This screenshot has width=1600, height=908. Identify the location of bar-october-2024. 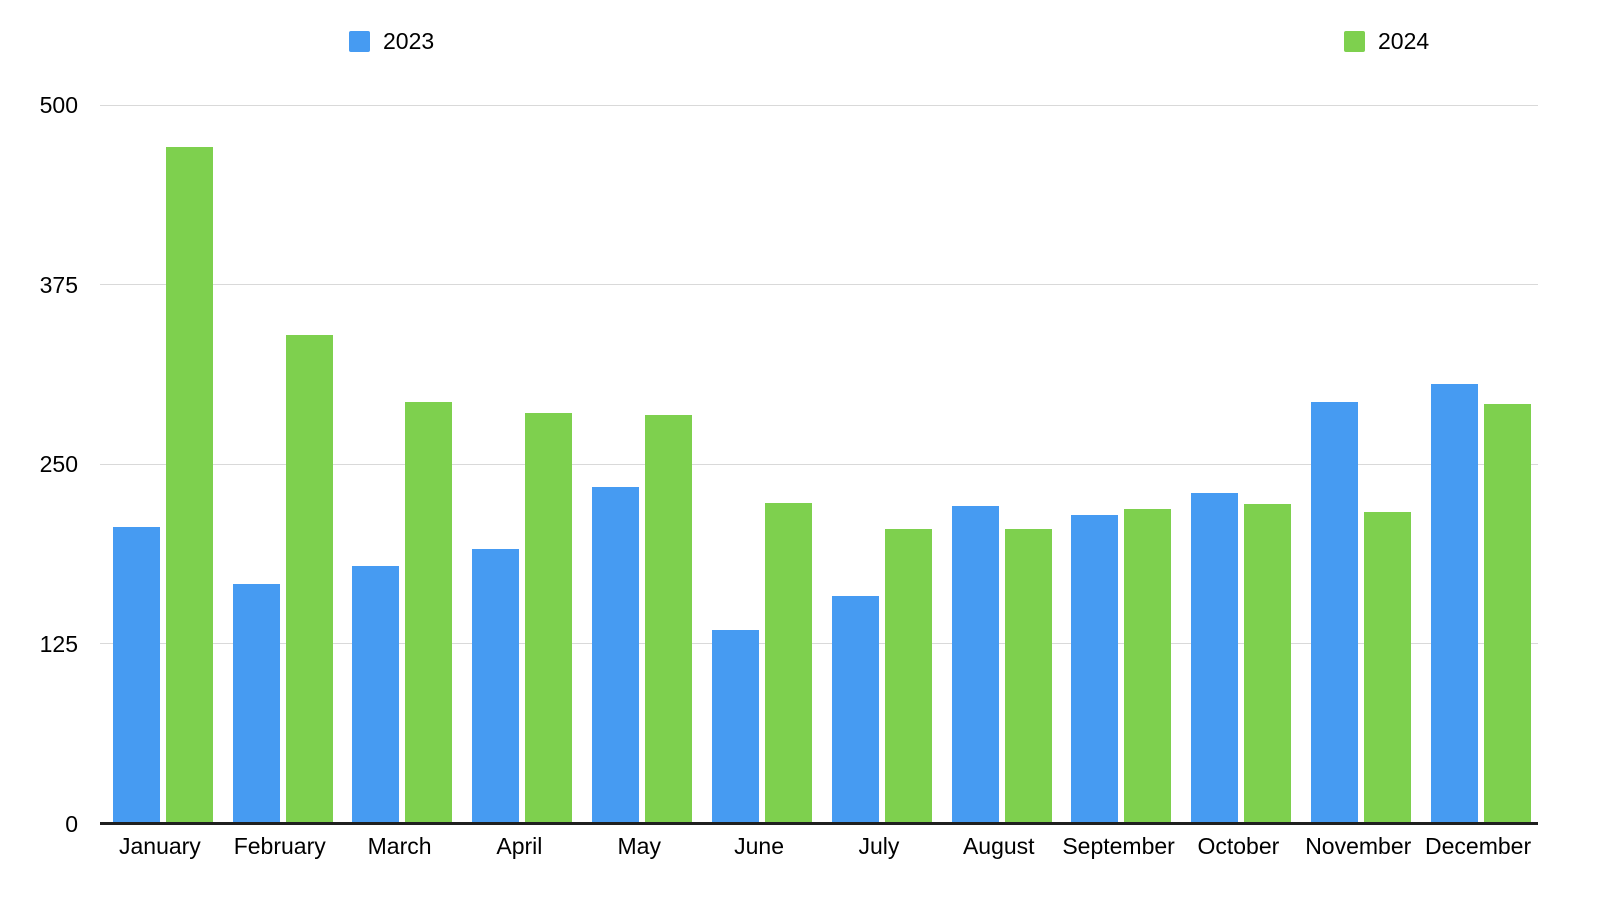
(1268, 664).